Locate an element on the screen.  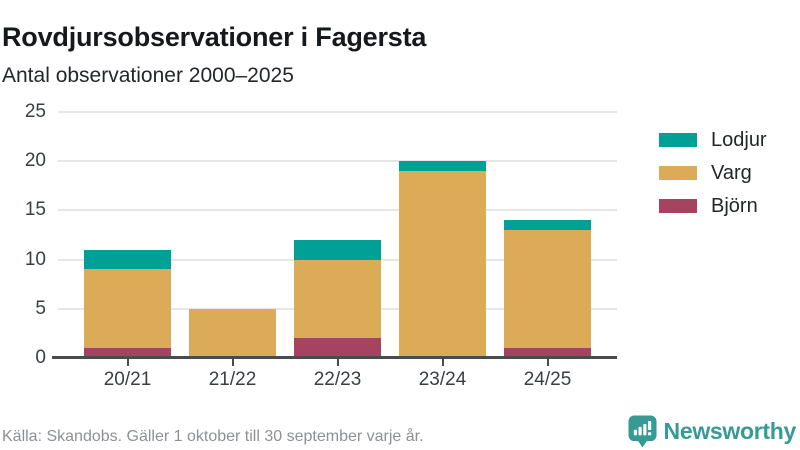
newsworthy-icon is located at coordinates (642, 431).